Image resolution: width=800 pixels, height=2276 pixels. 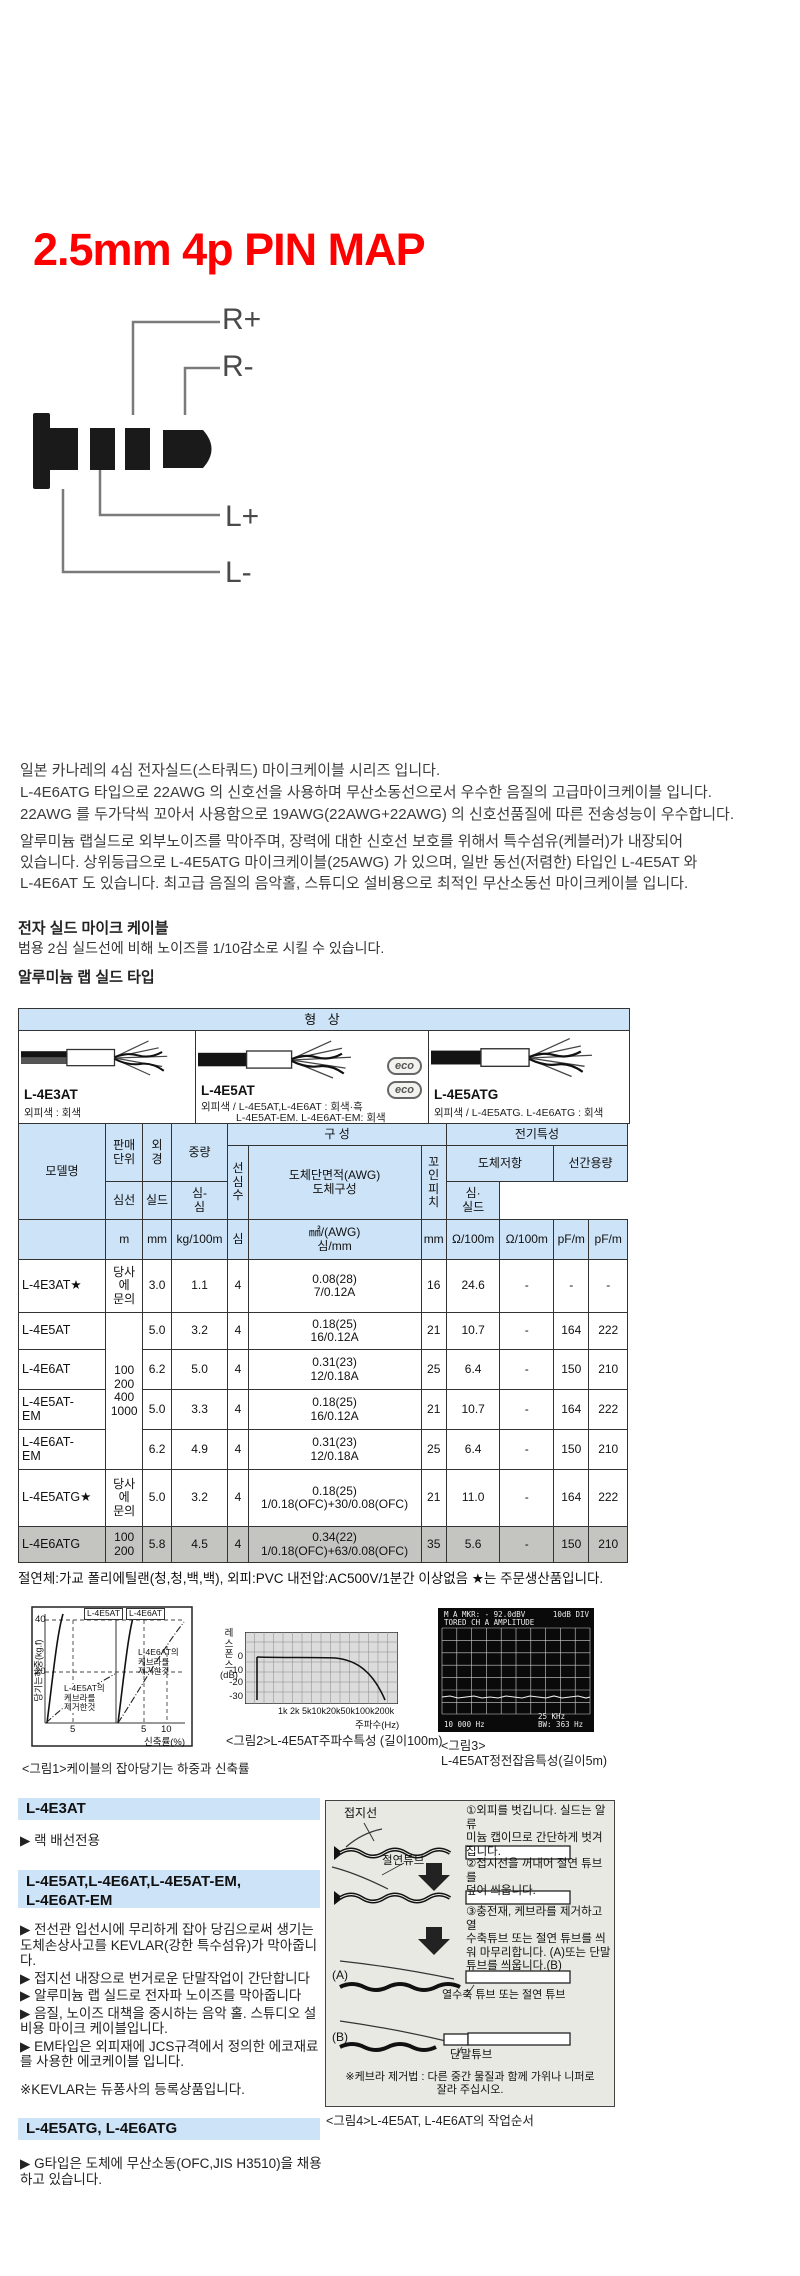 I want to click on unit-cell: 심, so click(x=238, y=1239).